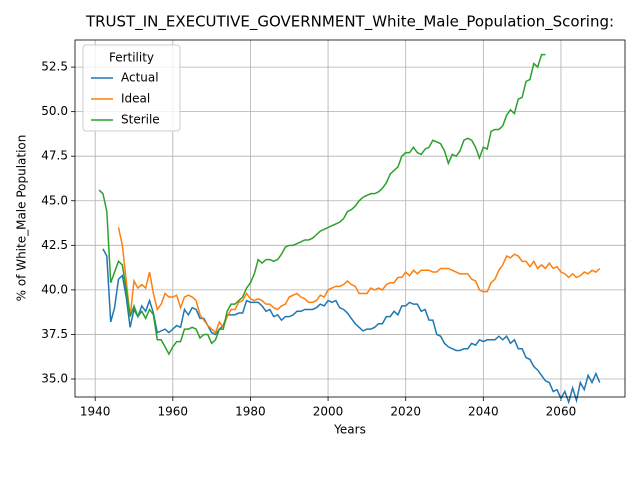  I want to click on y-tick-label: 52.5, so click(54, 67).